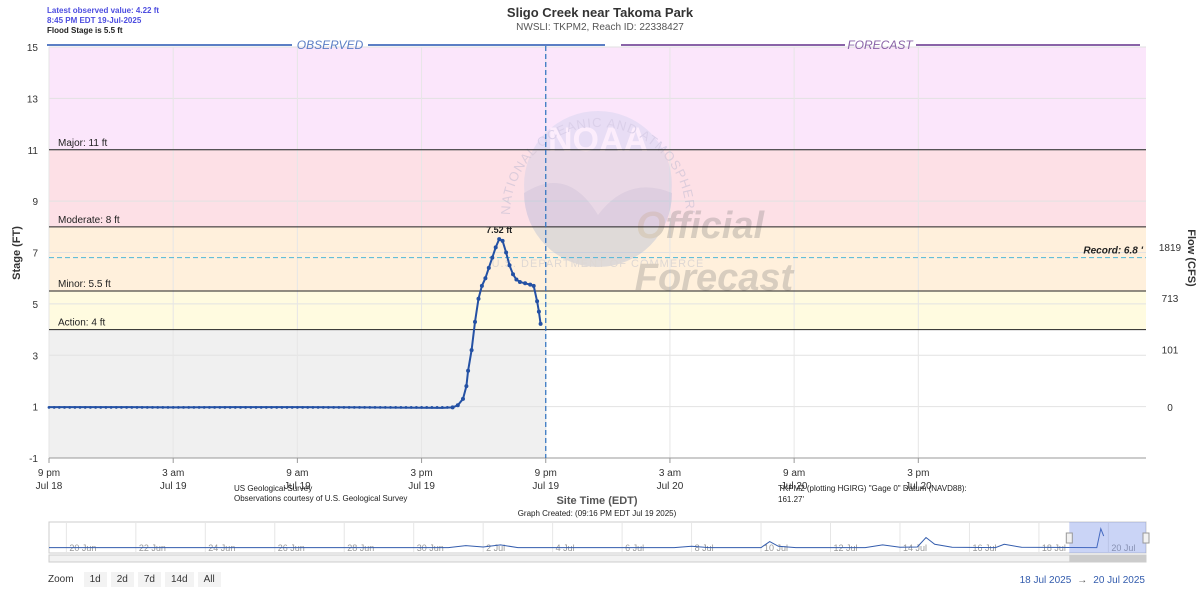 The image size is (1200, 600). What do you see at coordinates (1107, 537) in the screenshot?
I see `navigator-selection` at bounding box center [1107, 537].